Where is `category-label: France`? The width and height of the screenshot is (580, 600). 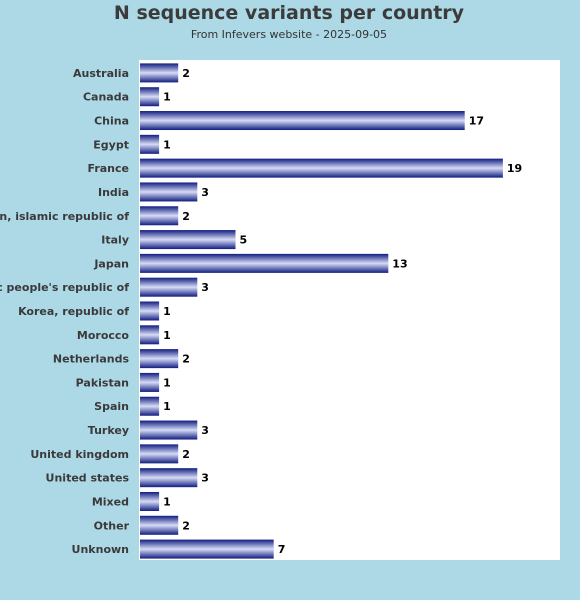
category-label: France is located at coordinates (108, 168).